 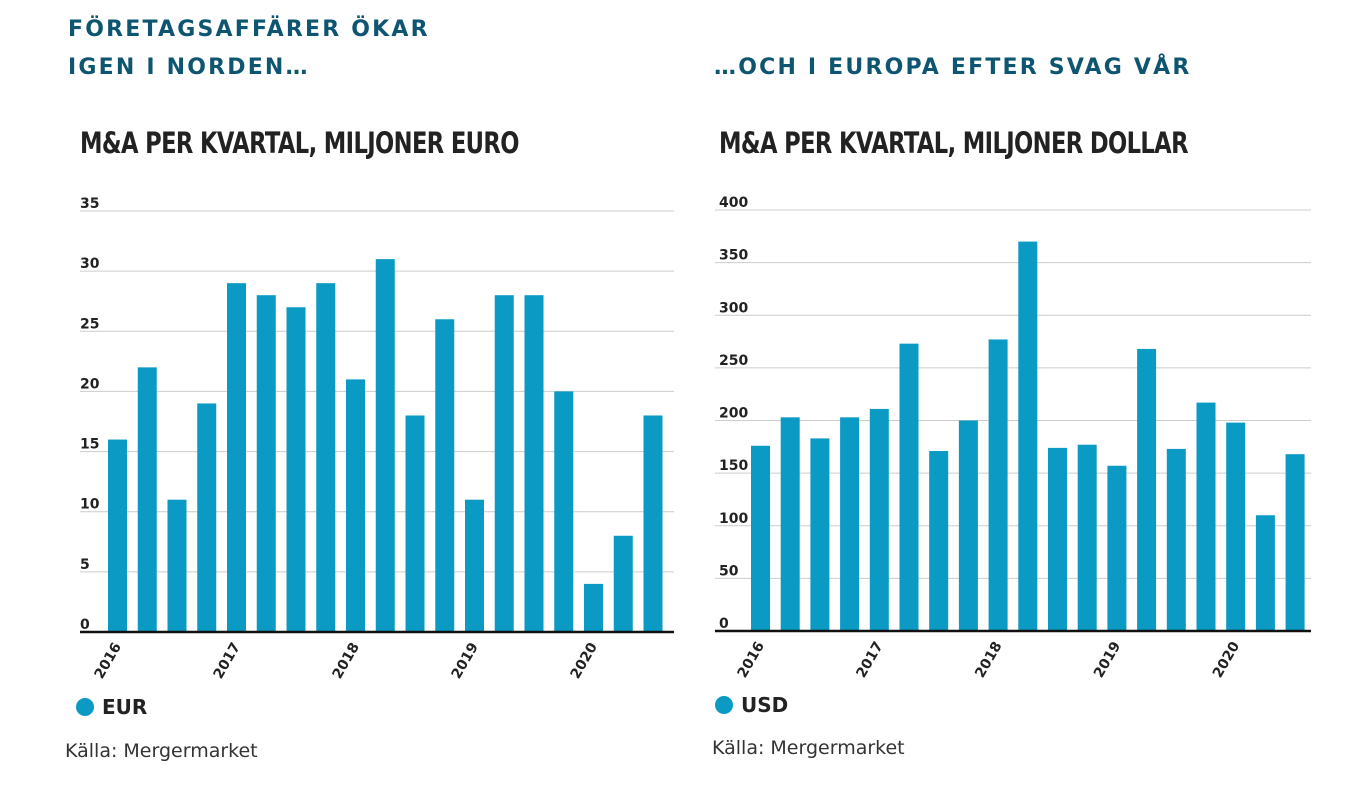 I want to click on y-tick-label: 10, so click(x=90, y=505).